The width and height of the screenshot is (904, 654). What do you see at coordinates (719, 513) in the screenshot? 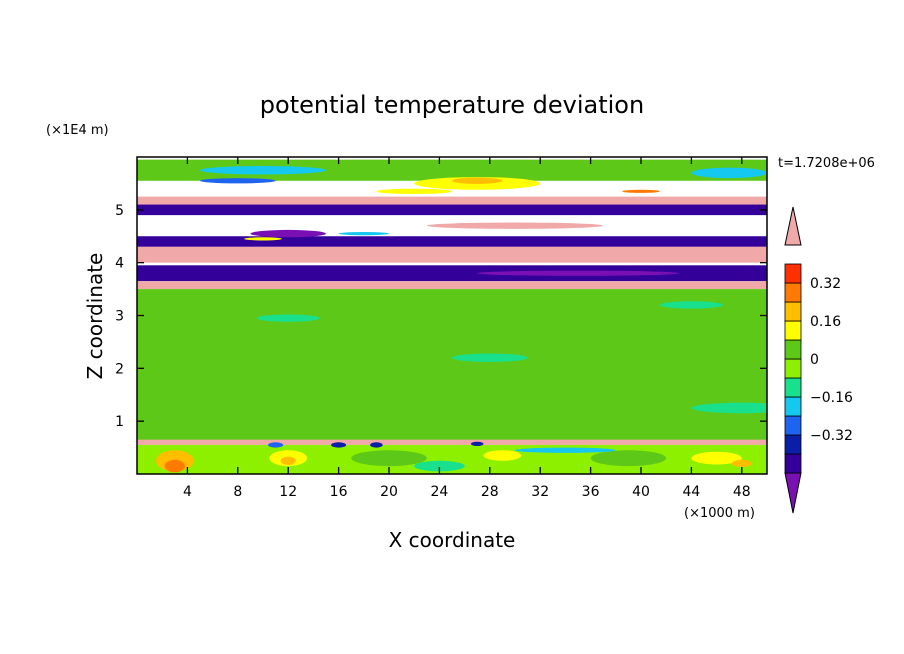
I see `x-units-label: (×1000 m)` at bounding box center [719, 513].